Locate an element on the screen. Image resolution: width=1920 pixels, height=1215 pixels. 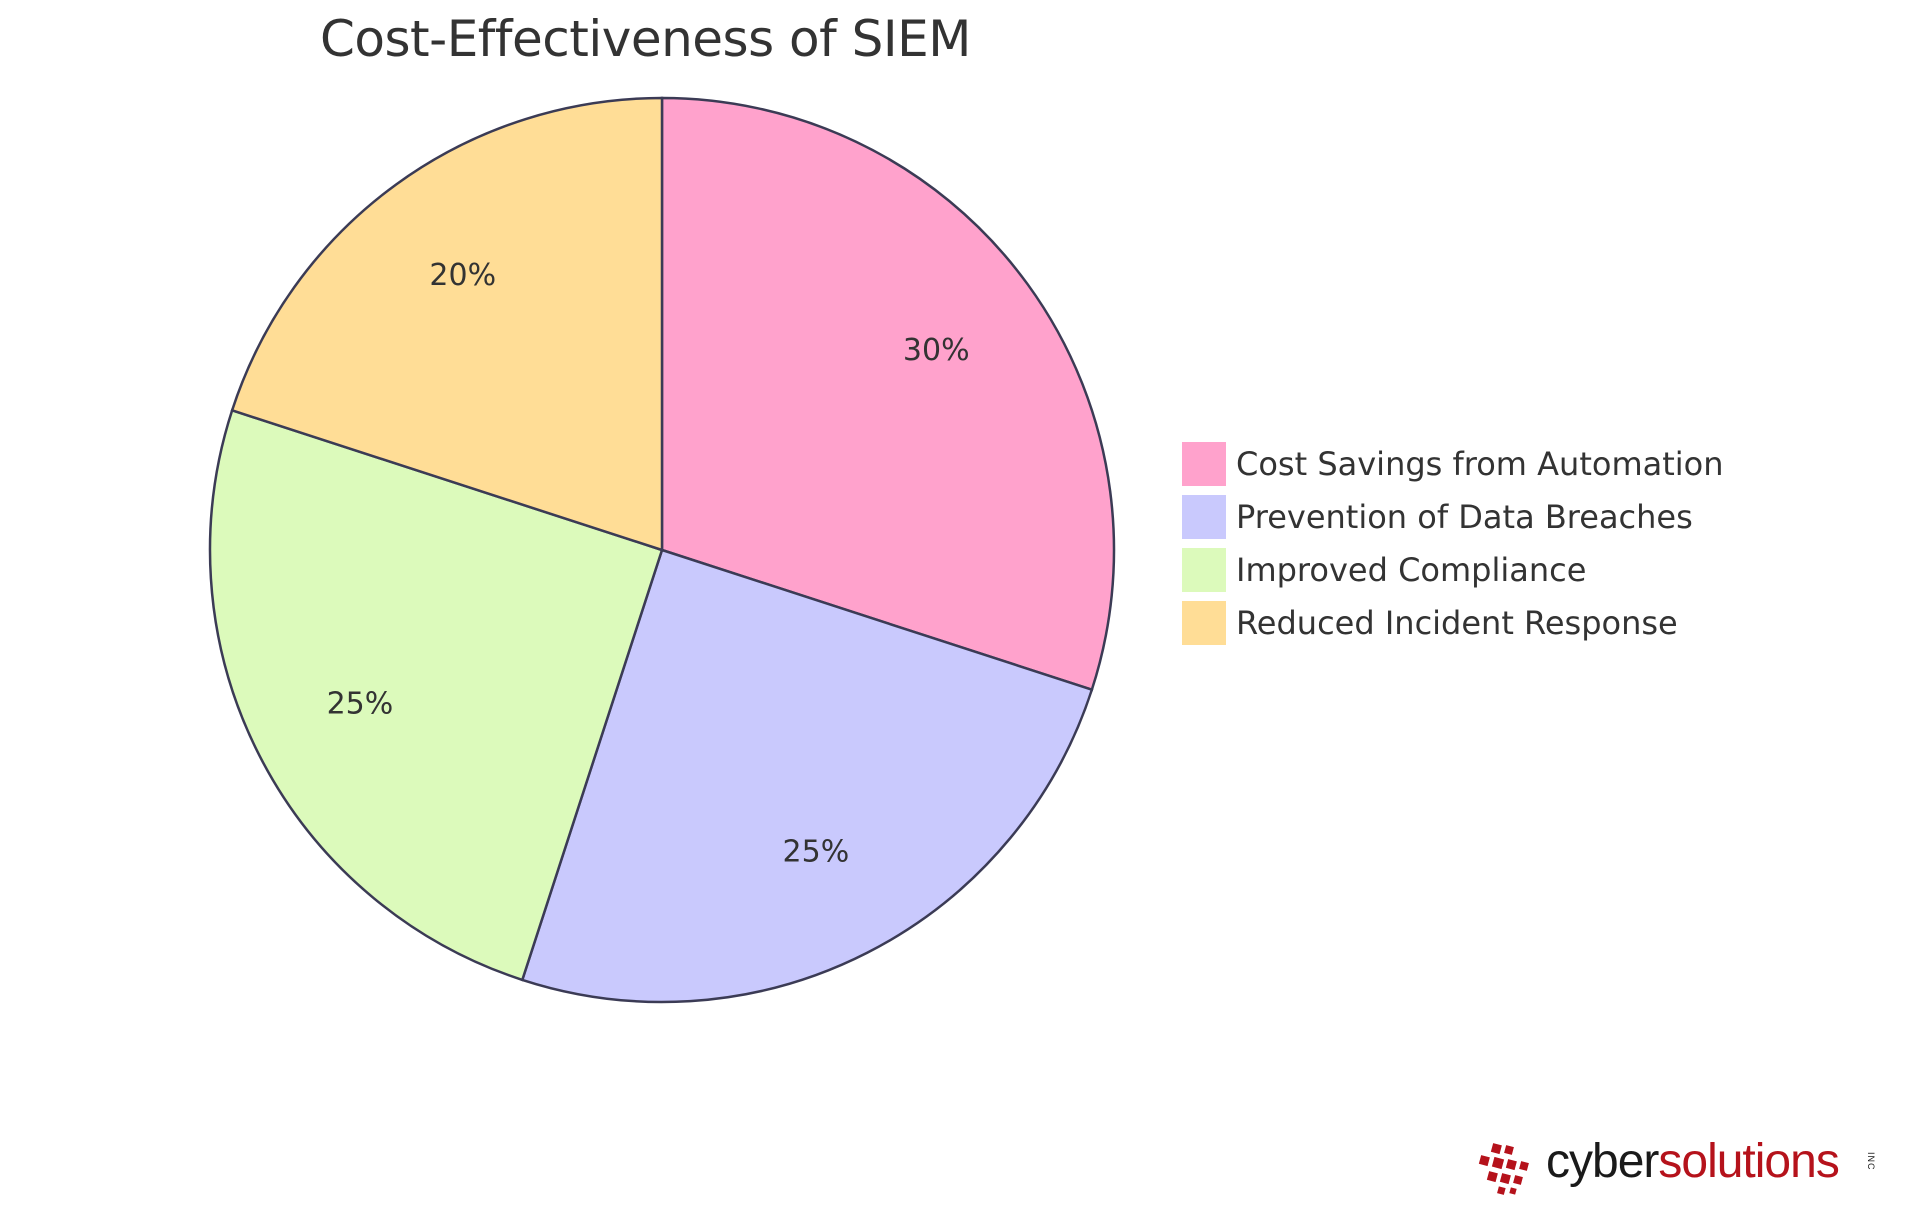
legend-label: Cost Savings from Automation is located at coordinates (1480, 463).